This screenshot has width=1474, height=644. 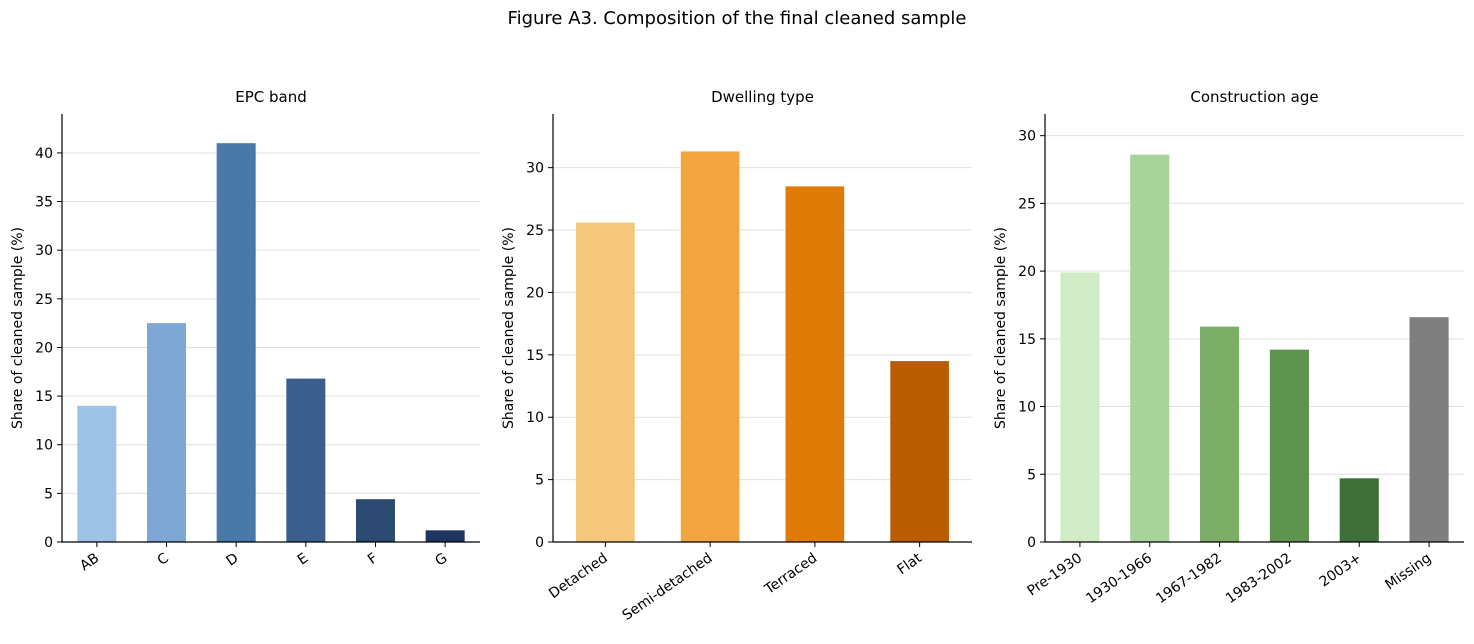 I want to click on x-tick-label: Flat, so click(x=909, y=564).